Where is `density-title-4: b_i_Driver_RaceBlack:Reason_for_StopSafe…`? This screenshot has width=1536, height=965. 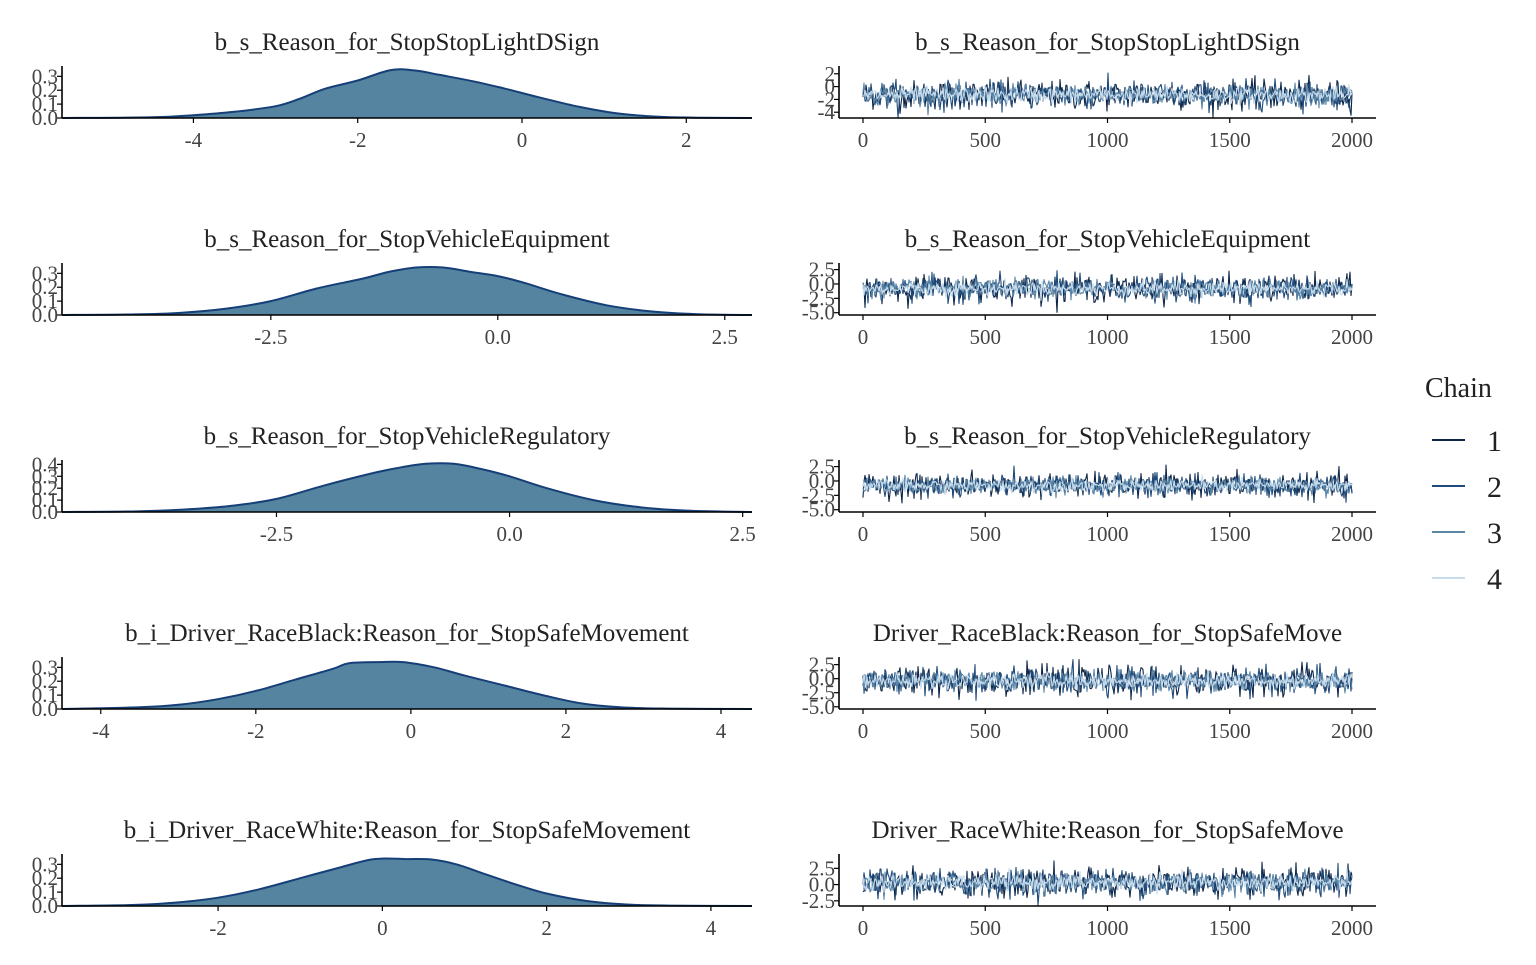 density-title-4: b_i_Driver_RaceBlack:Reason_for_StopSafe… is located at coordinates (407, 633).